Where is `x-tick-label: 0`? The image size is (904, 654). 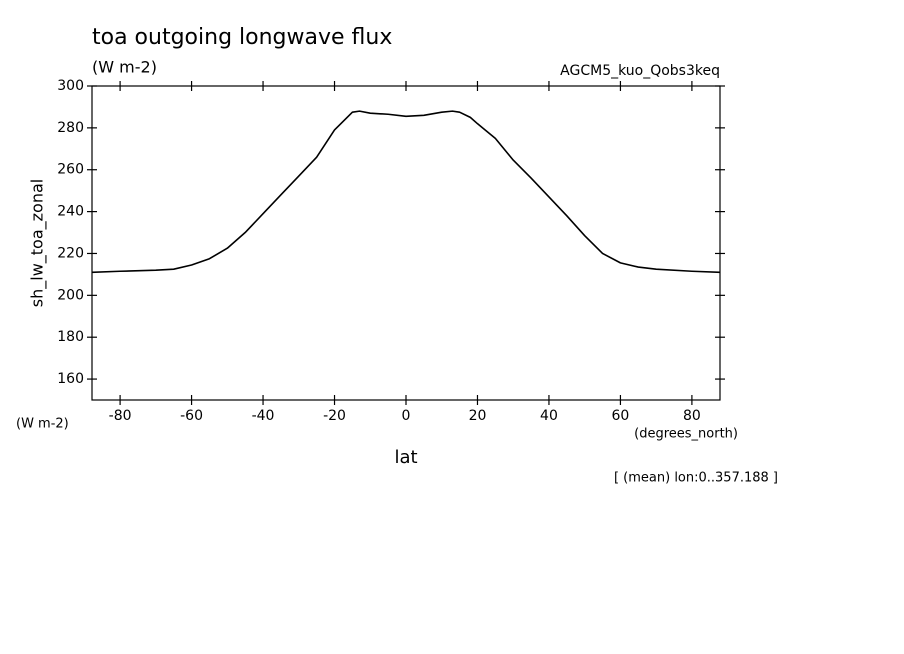 x-tick-label: 0 is located at coordinates (406, 416).